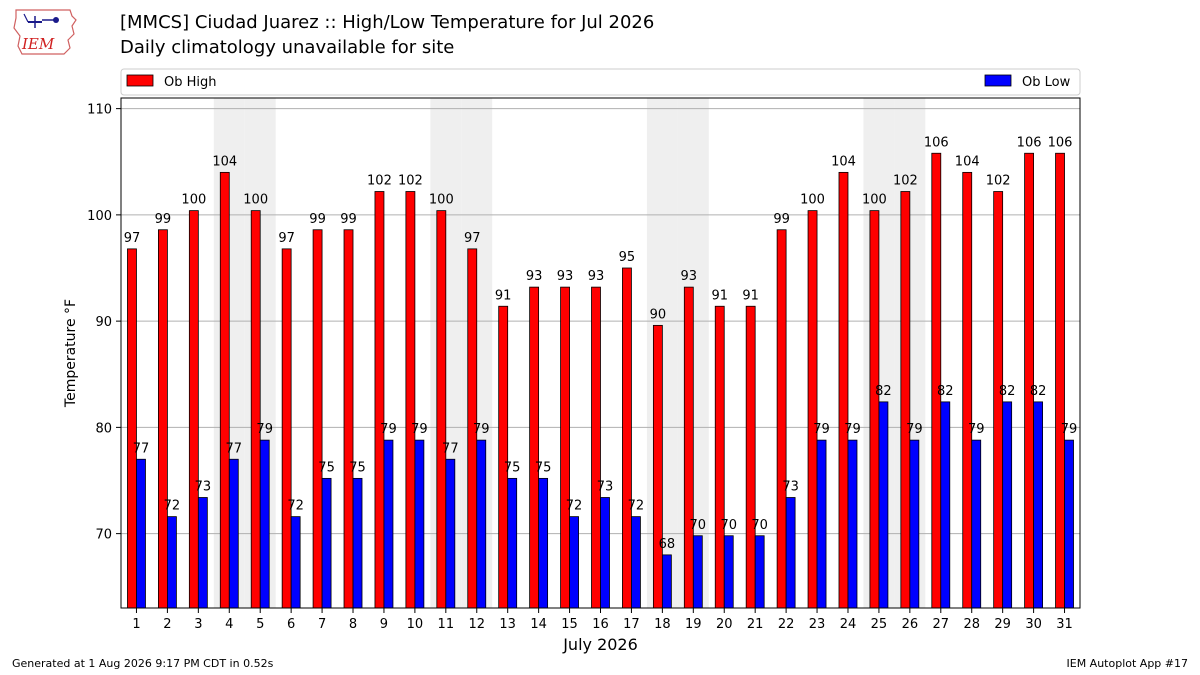 The width and height of the screenshot is (1200, 675). What do you see at coordinates (998, 80) in the screenshot?
I see `legend-swatch-ob-low` at bounding box center [998, 80].